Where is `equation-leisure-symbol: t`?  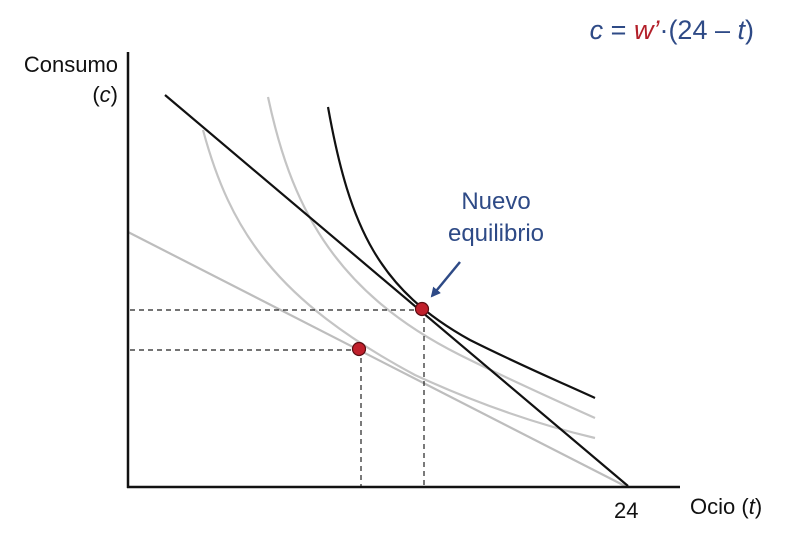 equation-leisure-symbol: t is located at coordinates (741, 30).